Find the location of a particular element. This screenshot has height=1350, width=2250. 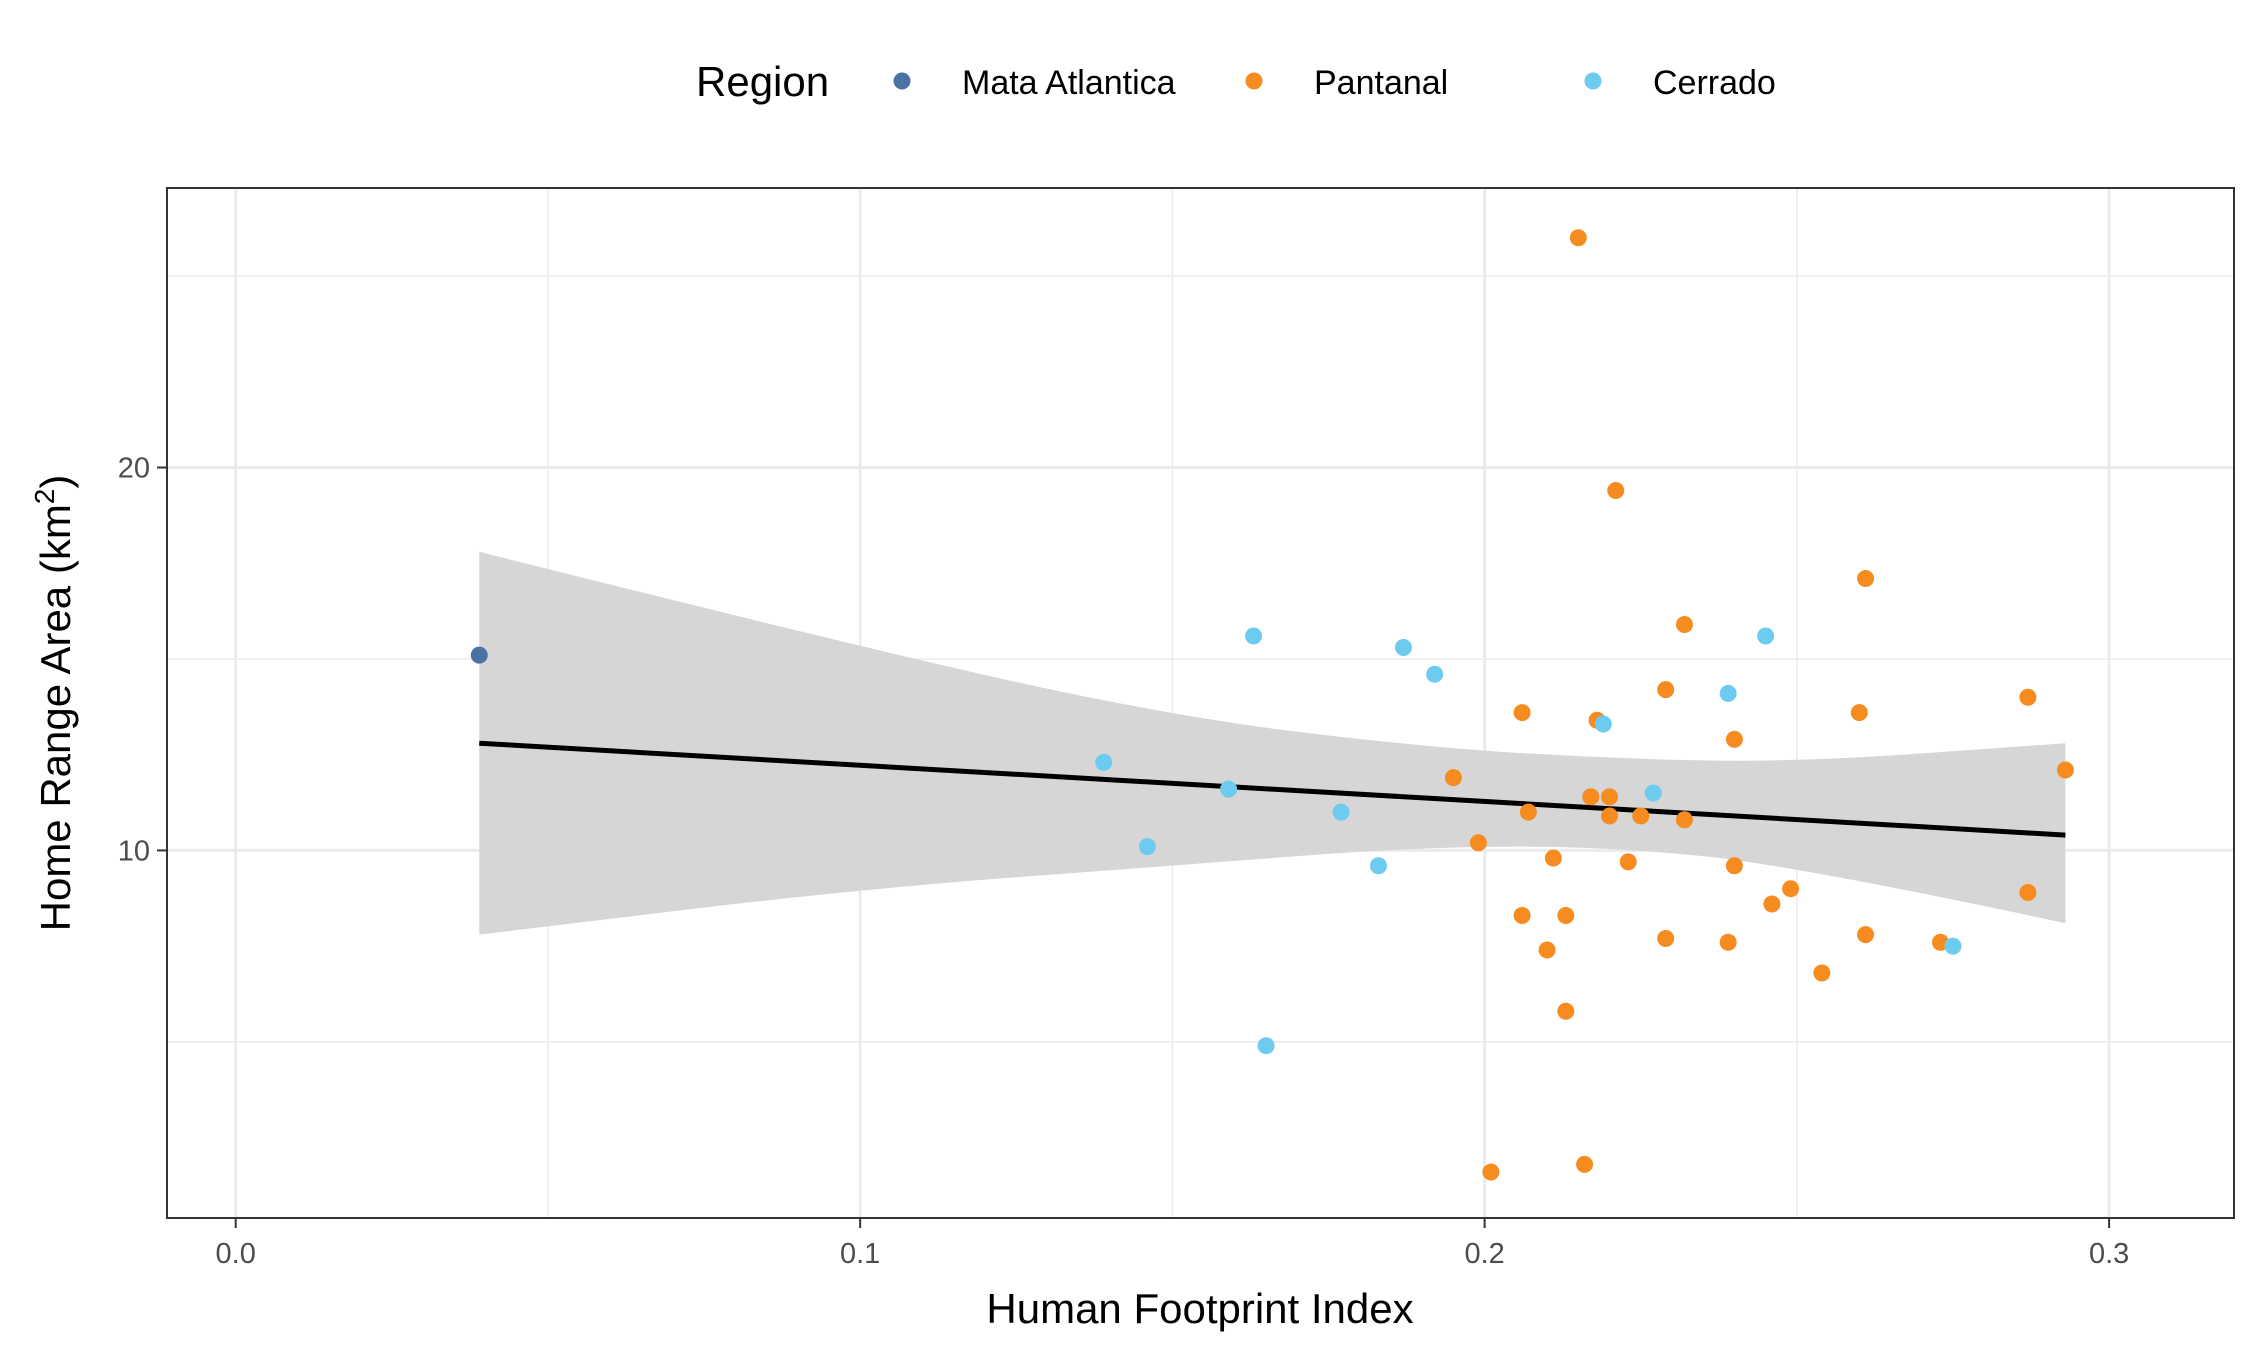

legend-key-cerrado is located at coordinates (1593, 81).